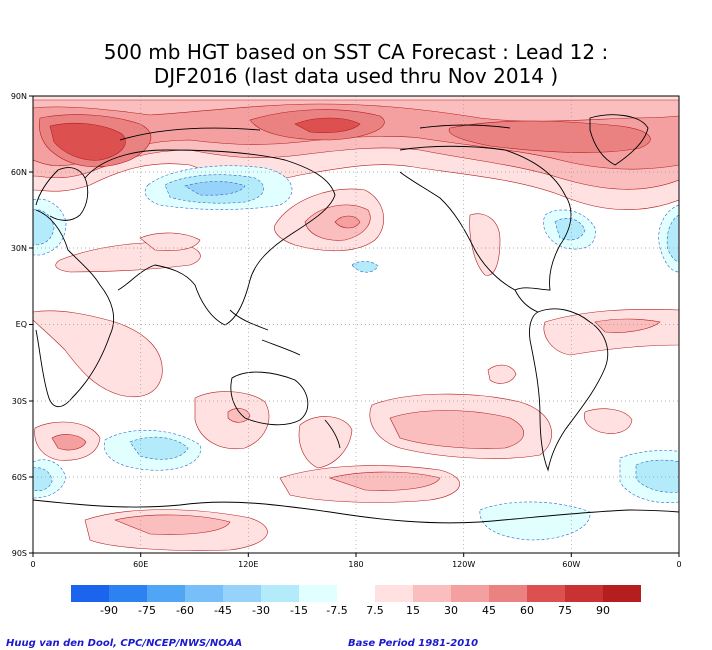 Image resolution: width=712 pixels, height=650 pixels. I want to click on legend-tick-label: 60, so click(527, 610).